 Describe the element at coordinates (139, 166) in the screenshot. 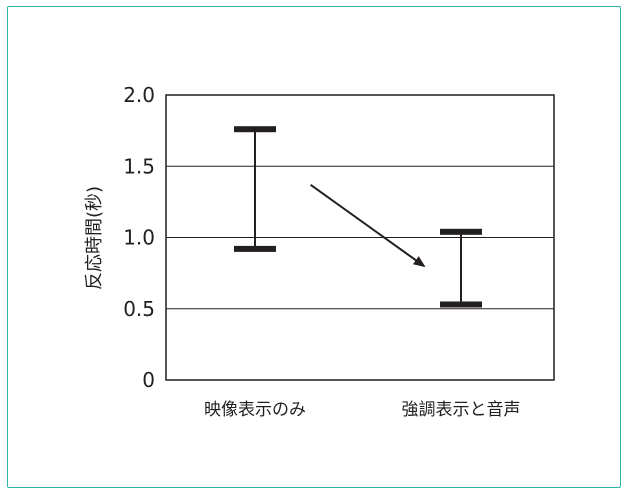

I see `y-tick-label: 1.5` at that location.